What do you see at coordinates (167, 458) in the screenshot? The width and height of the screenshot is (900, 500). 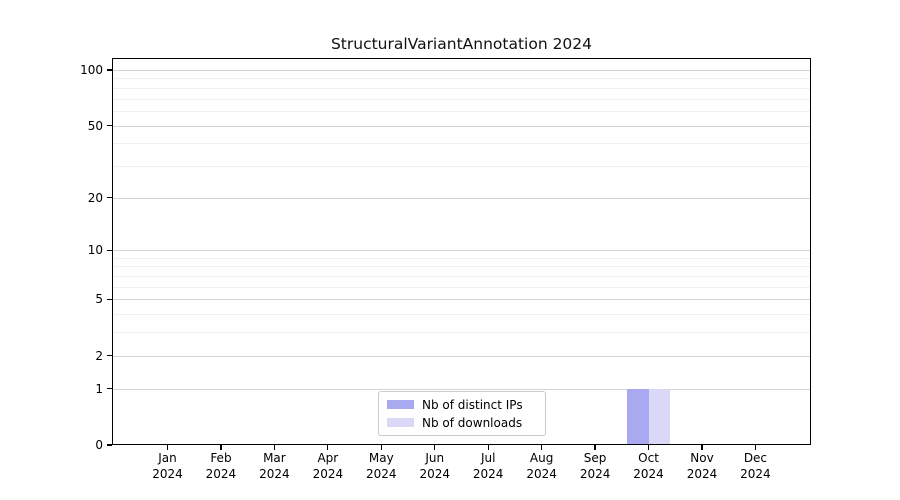 I see `x-tick-month: Jan` at bounding box center [167, 458].